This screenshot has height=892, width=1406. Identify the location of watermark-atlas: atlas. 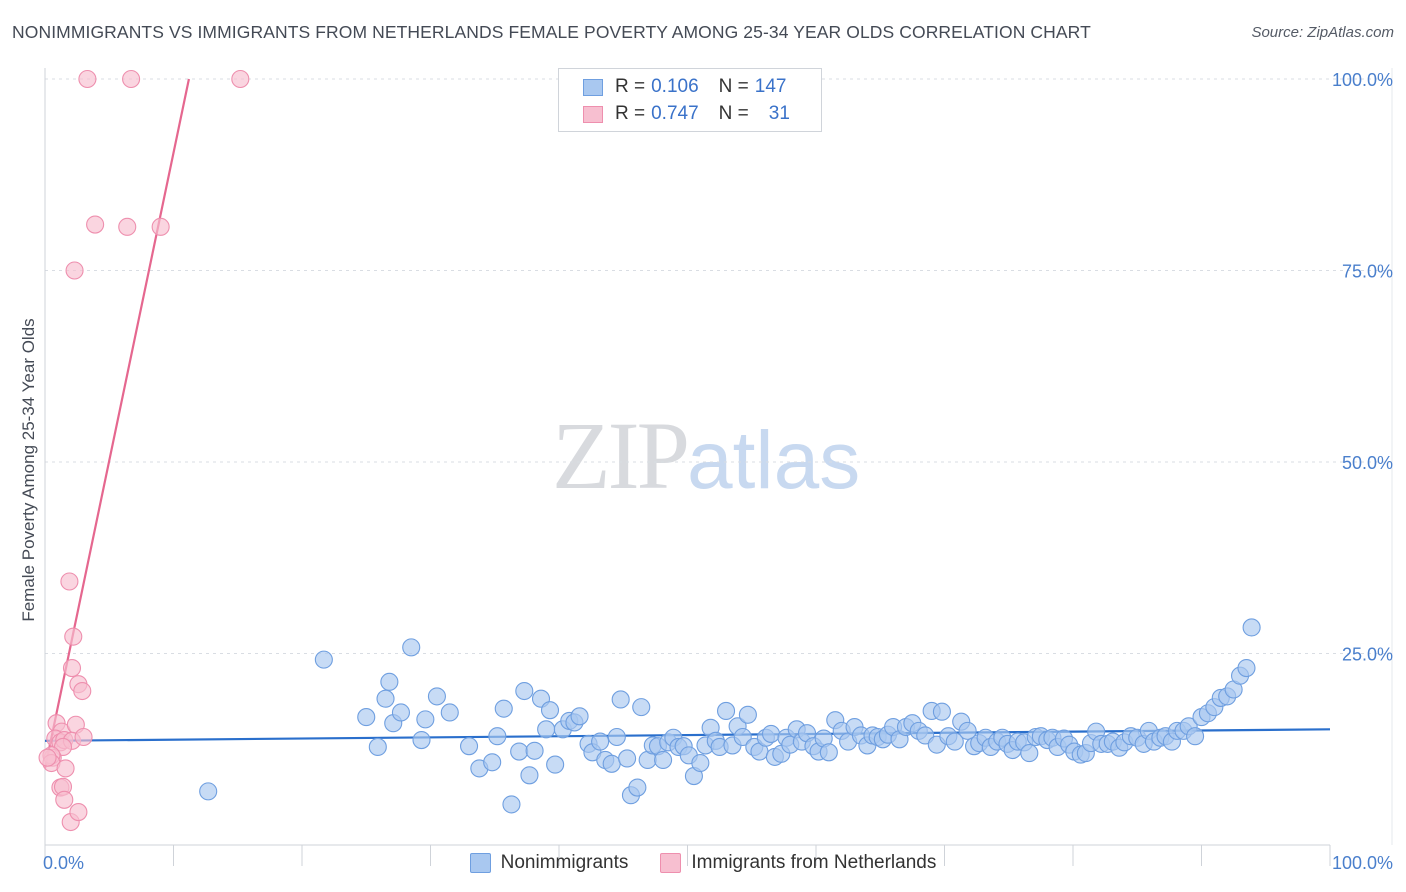
(774, 460).